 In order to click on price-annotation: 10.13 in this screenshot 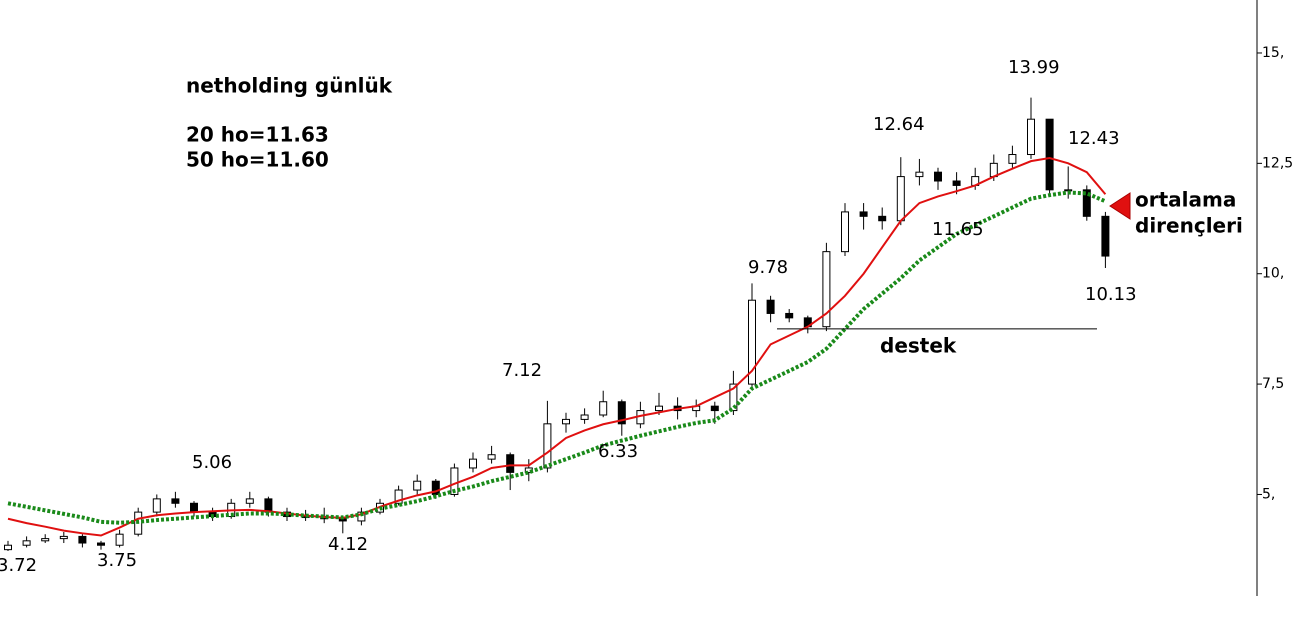, I will do `click(1111, 294)`.